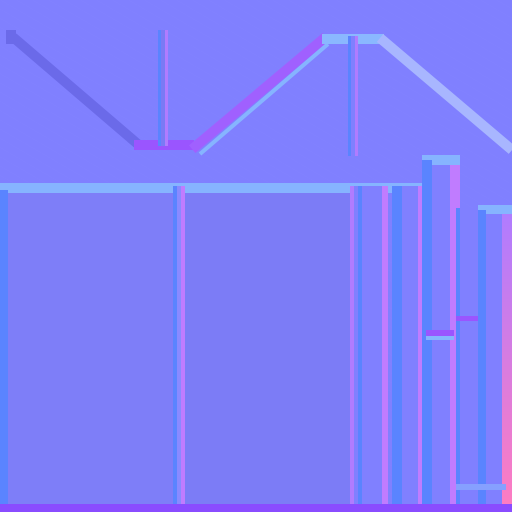 The height and width of the screenshot is (512, 512). I want to click on chimney-column, so click(441, 333).